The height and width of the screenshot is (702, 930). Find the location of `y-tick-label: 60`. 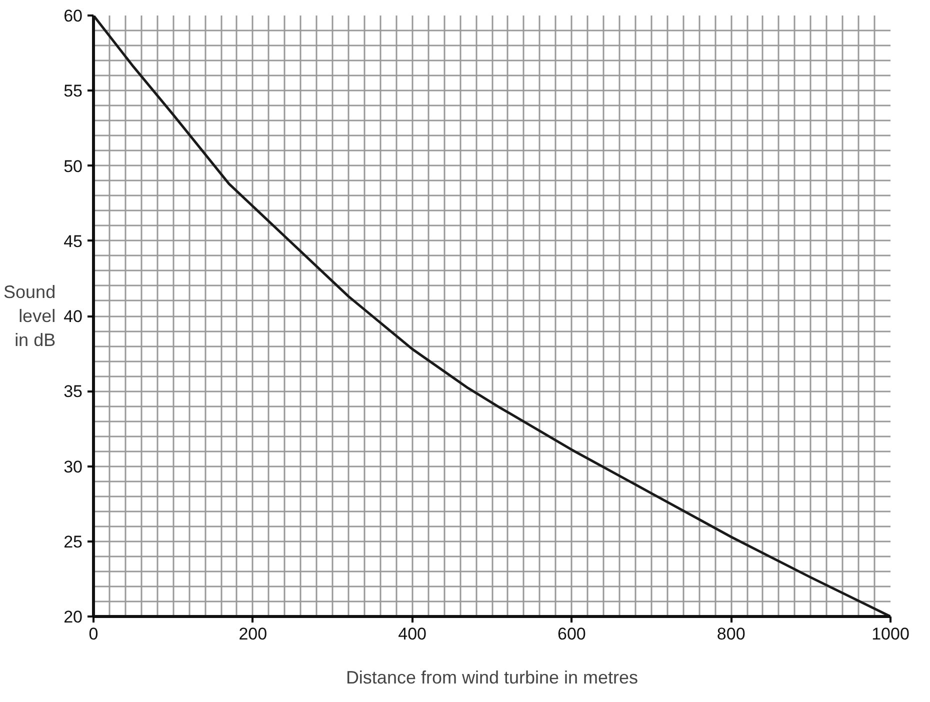

y-tick-label: 60 is located at coordinates (73, 16).